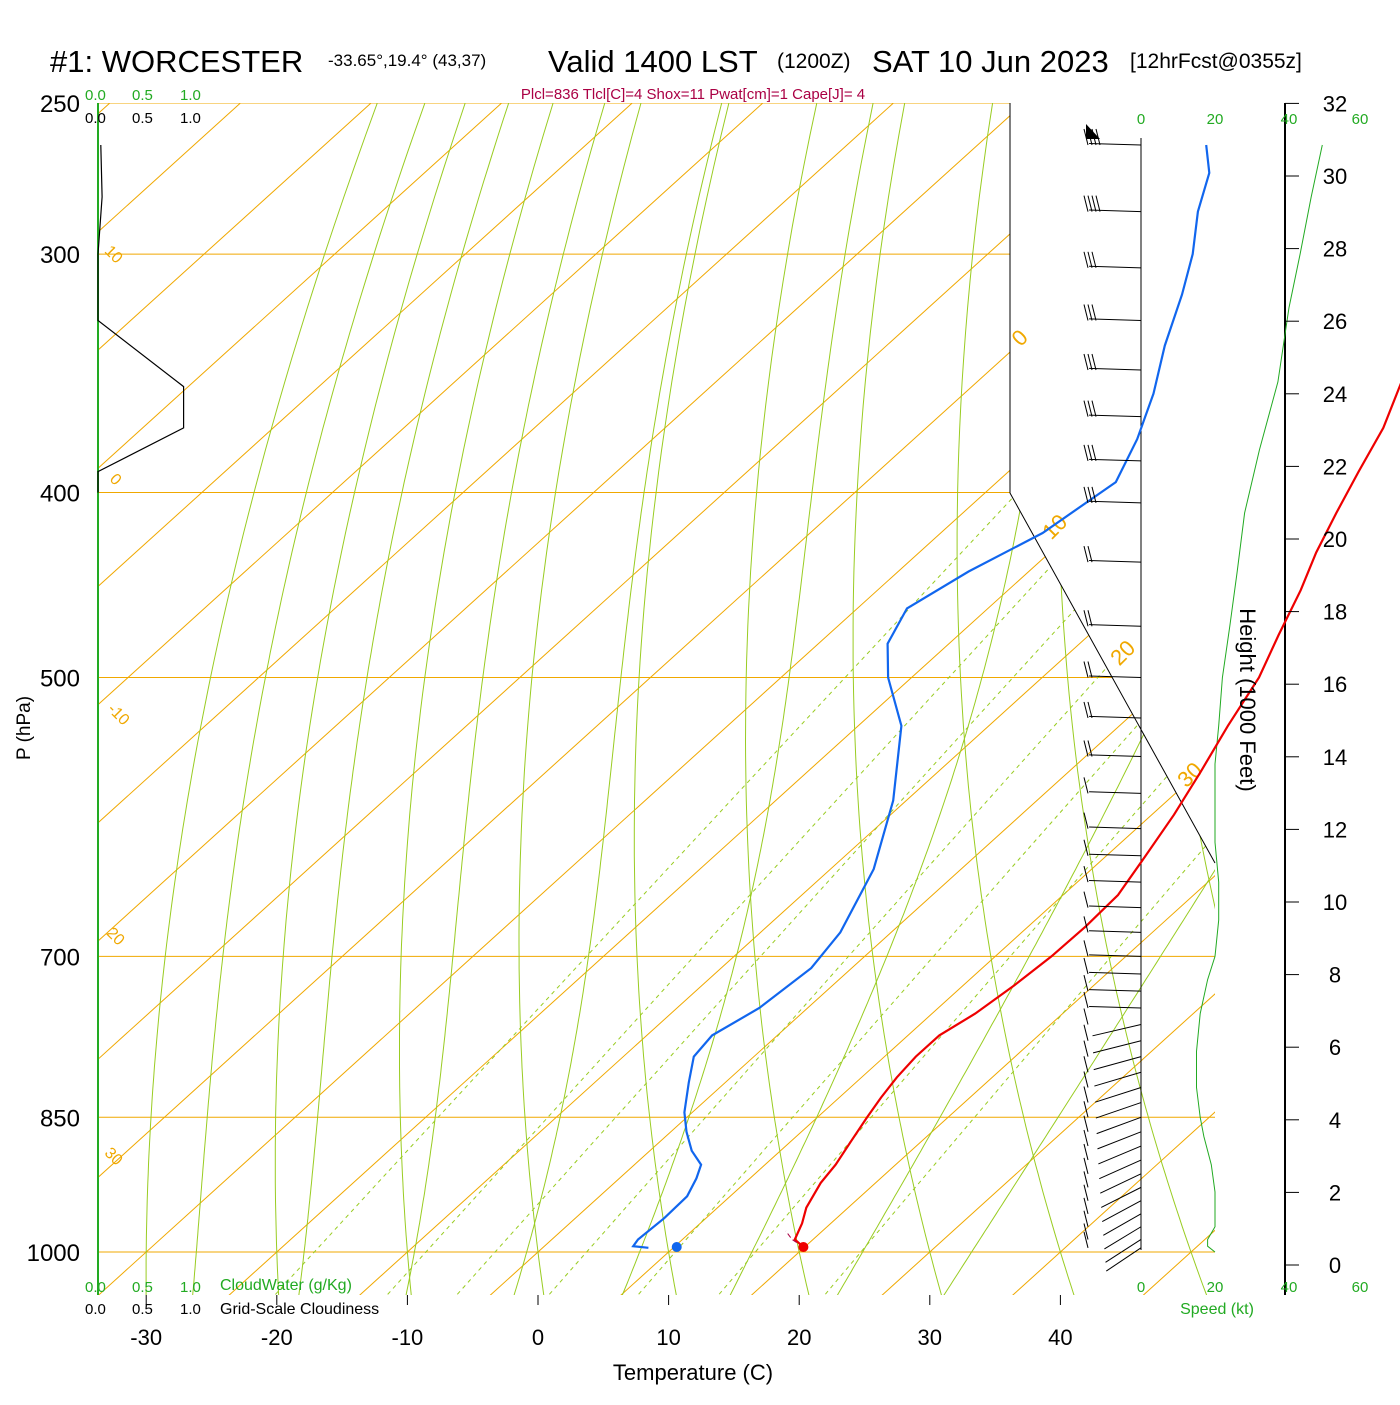 The width and height of the screenshot is (1400, 1405). Describe the element at coordinates (447, 1306) in the screenshot. I see `mixing-ratio-label: 3` at that location.